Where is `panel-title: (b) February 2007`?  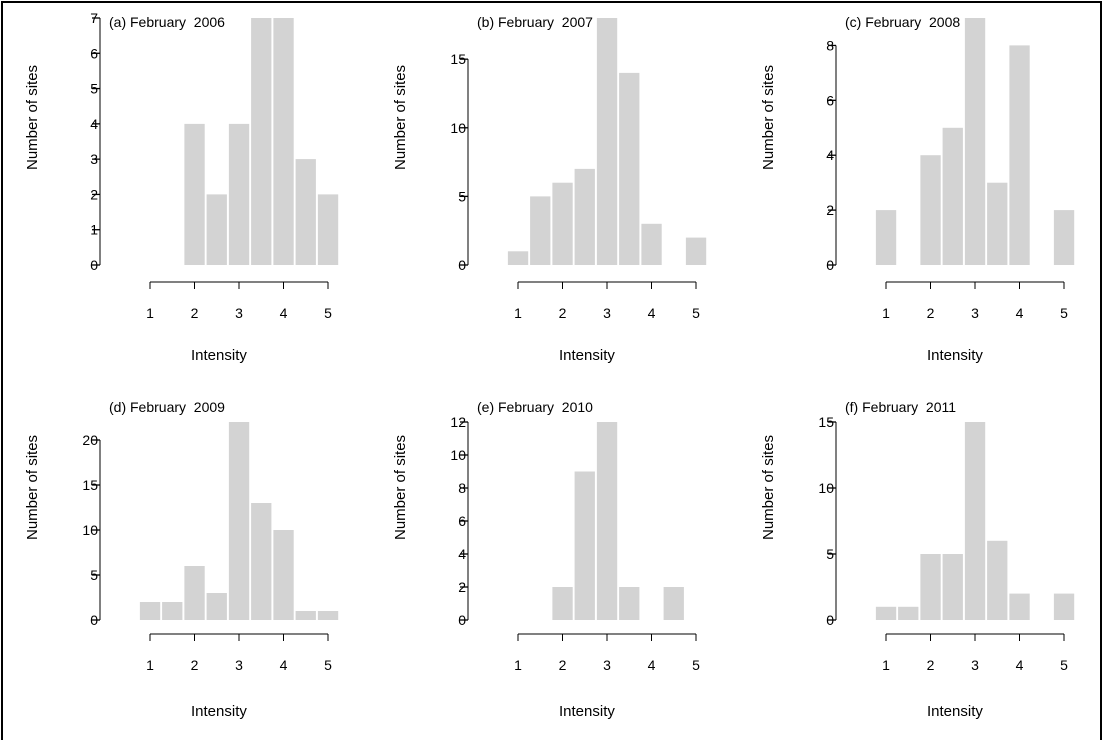
panel-title: (b) February 2007 is located at coordinates (535, 22).